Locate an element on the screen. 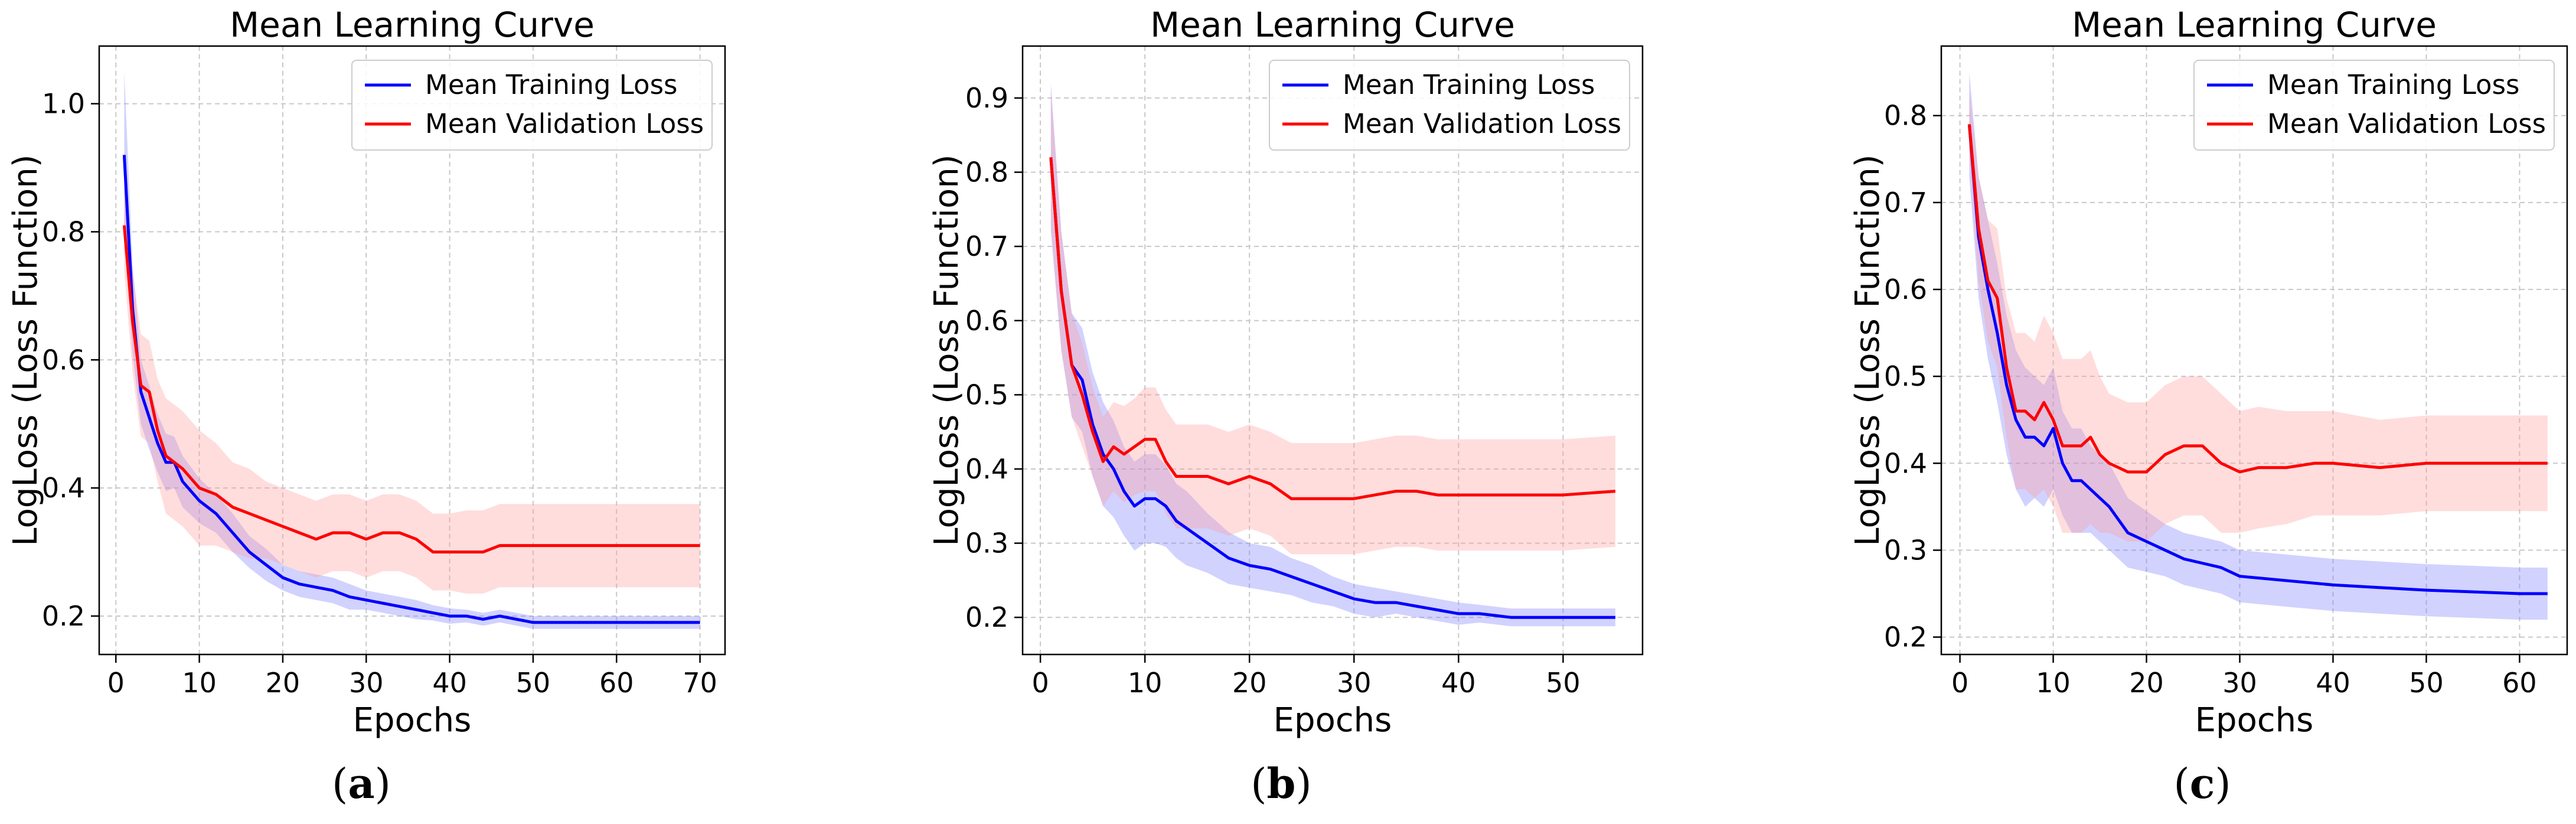 The width and height of the screenshot is (2576, 824). training-loss-band is located at coordinates (2258, 346).